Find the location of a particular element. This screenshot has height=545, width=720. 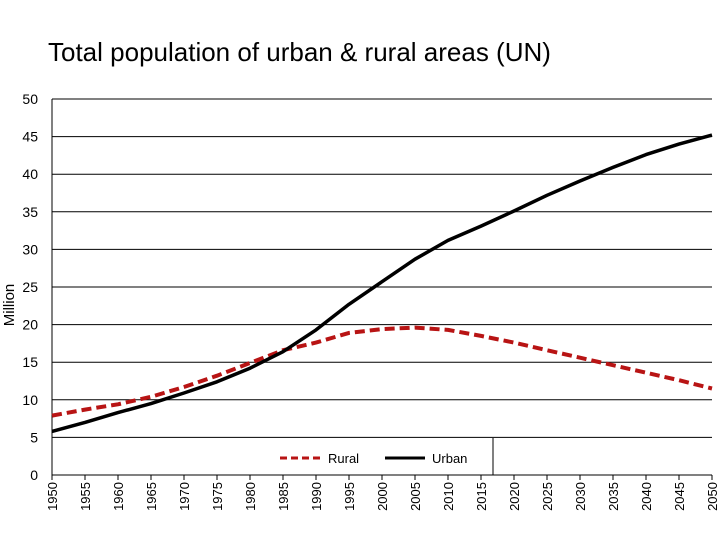

y-tick-label: 0 is located at coordinates (34, 475).